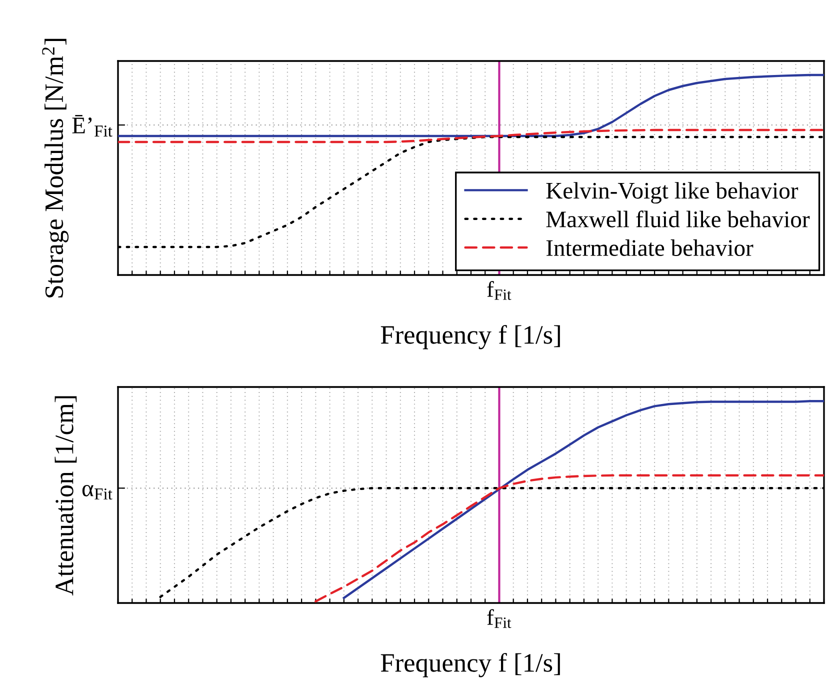  I want to click on y-axis-title: Attenuation [1/cm], so click(65, 496).